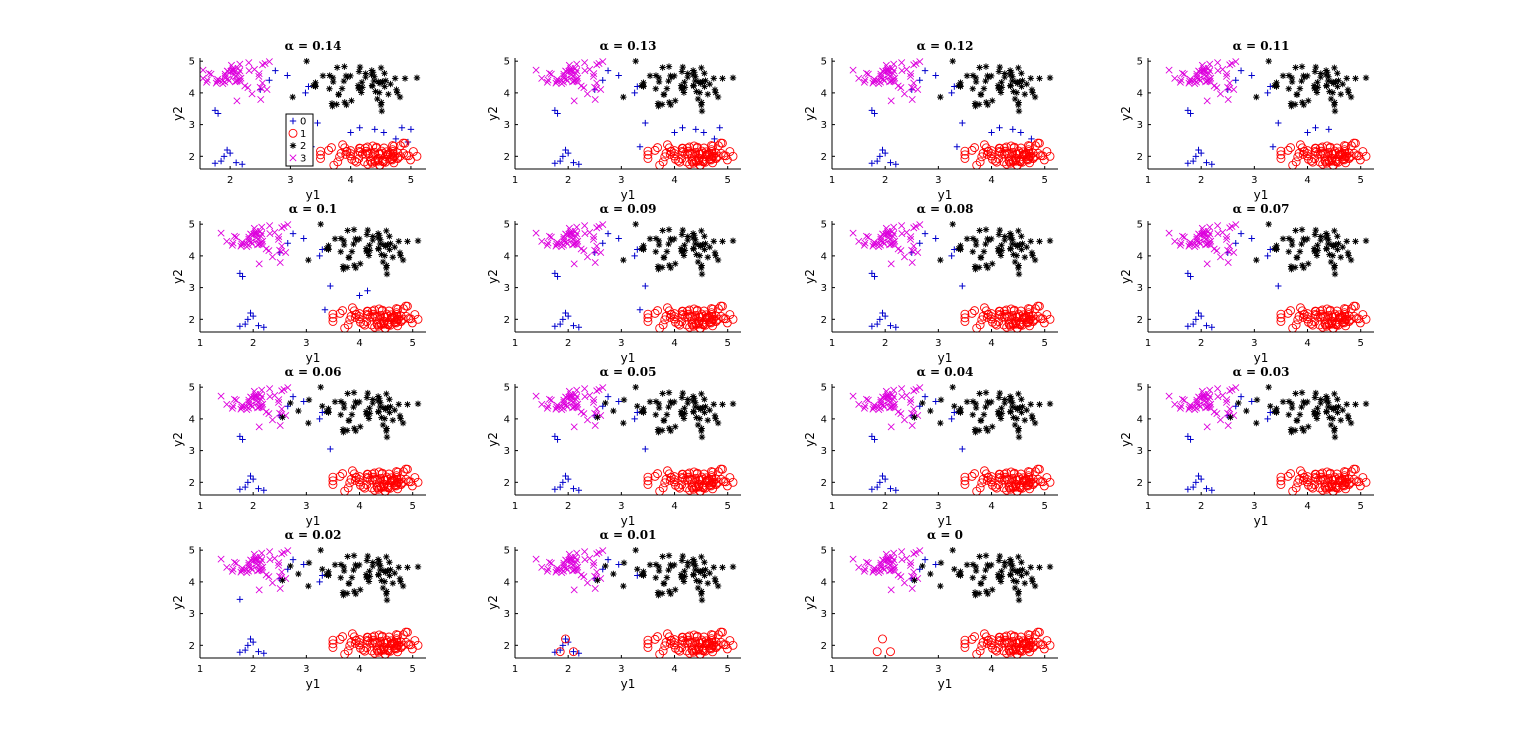 This screenshot has height=744, width=1536. What do you see at coordinates (628, 46) in the screenshot?
I see `panel-title: α = 0.13` at bounding box center [628, 46].